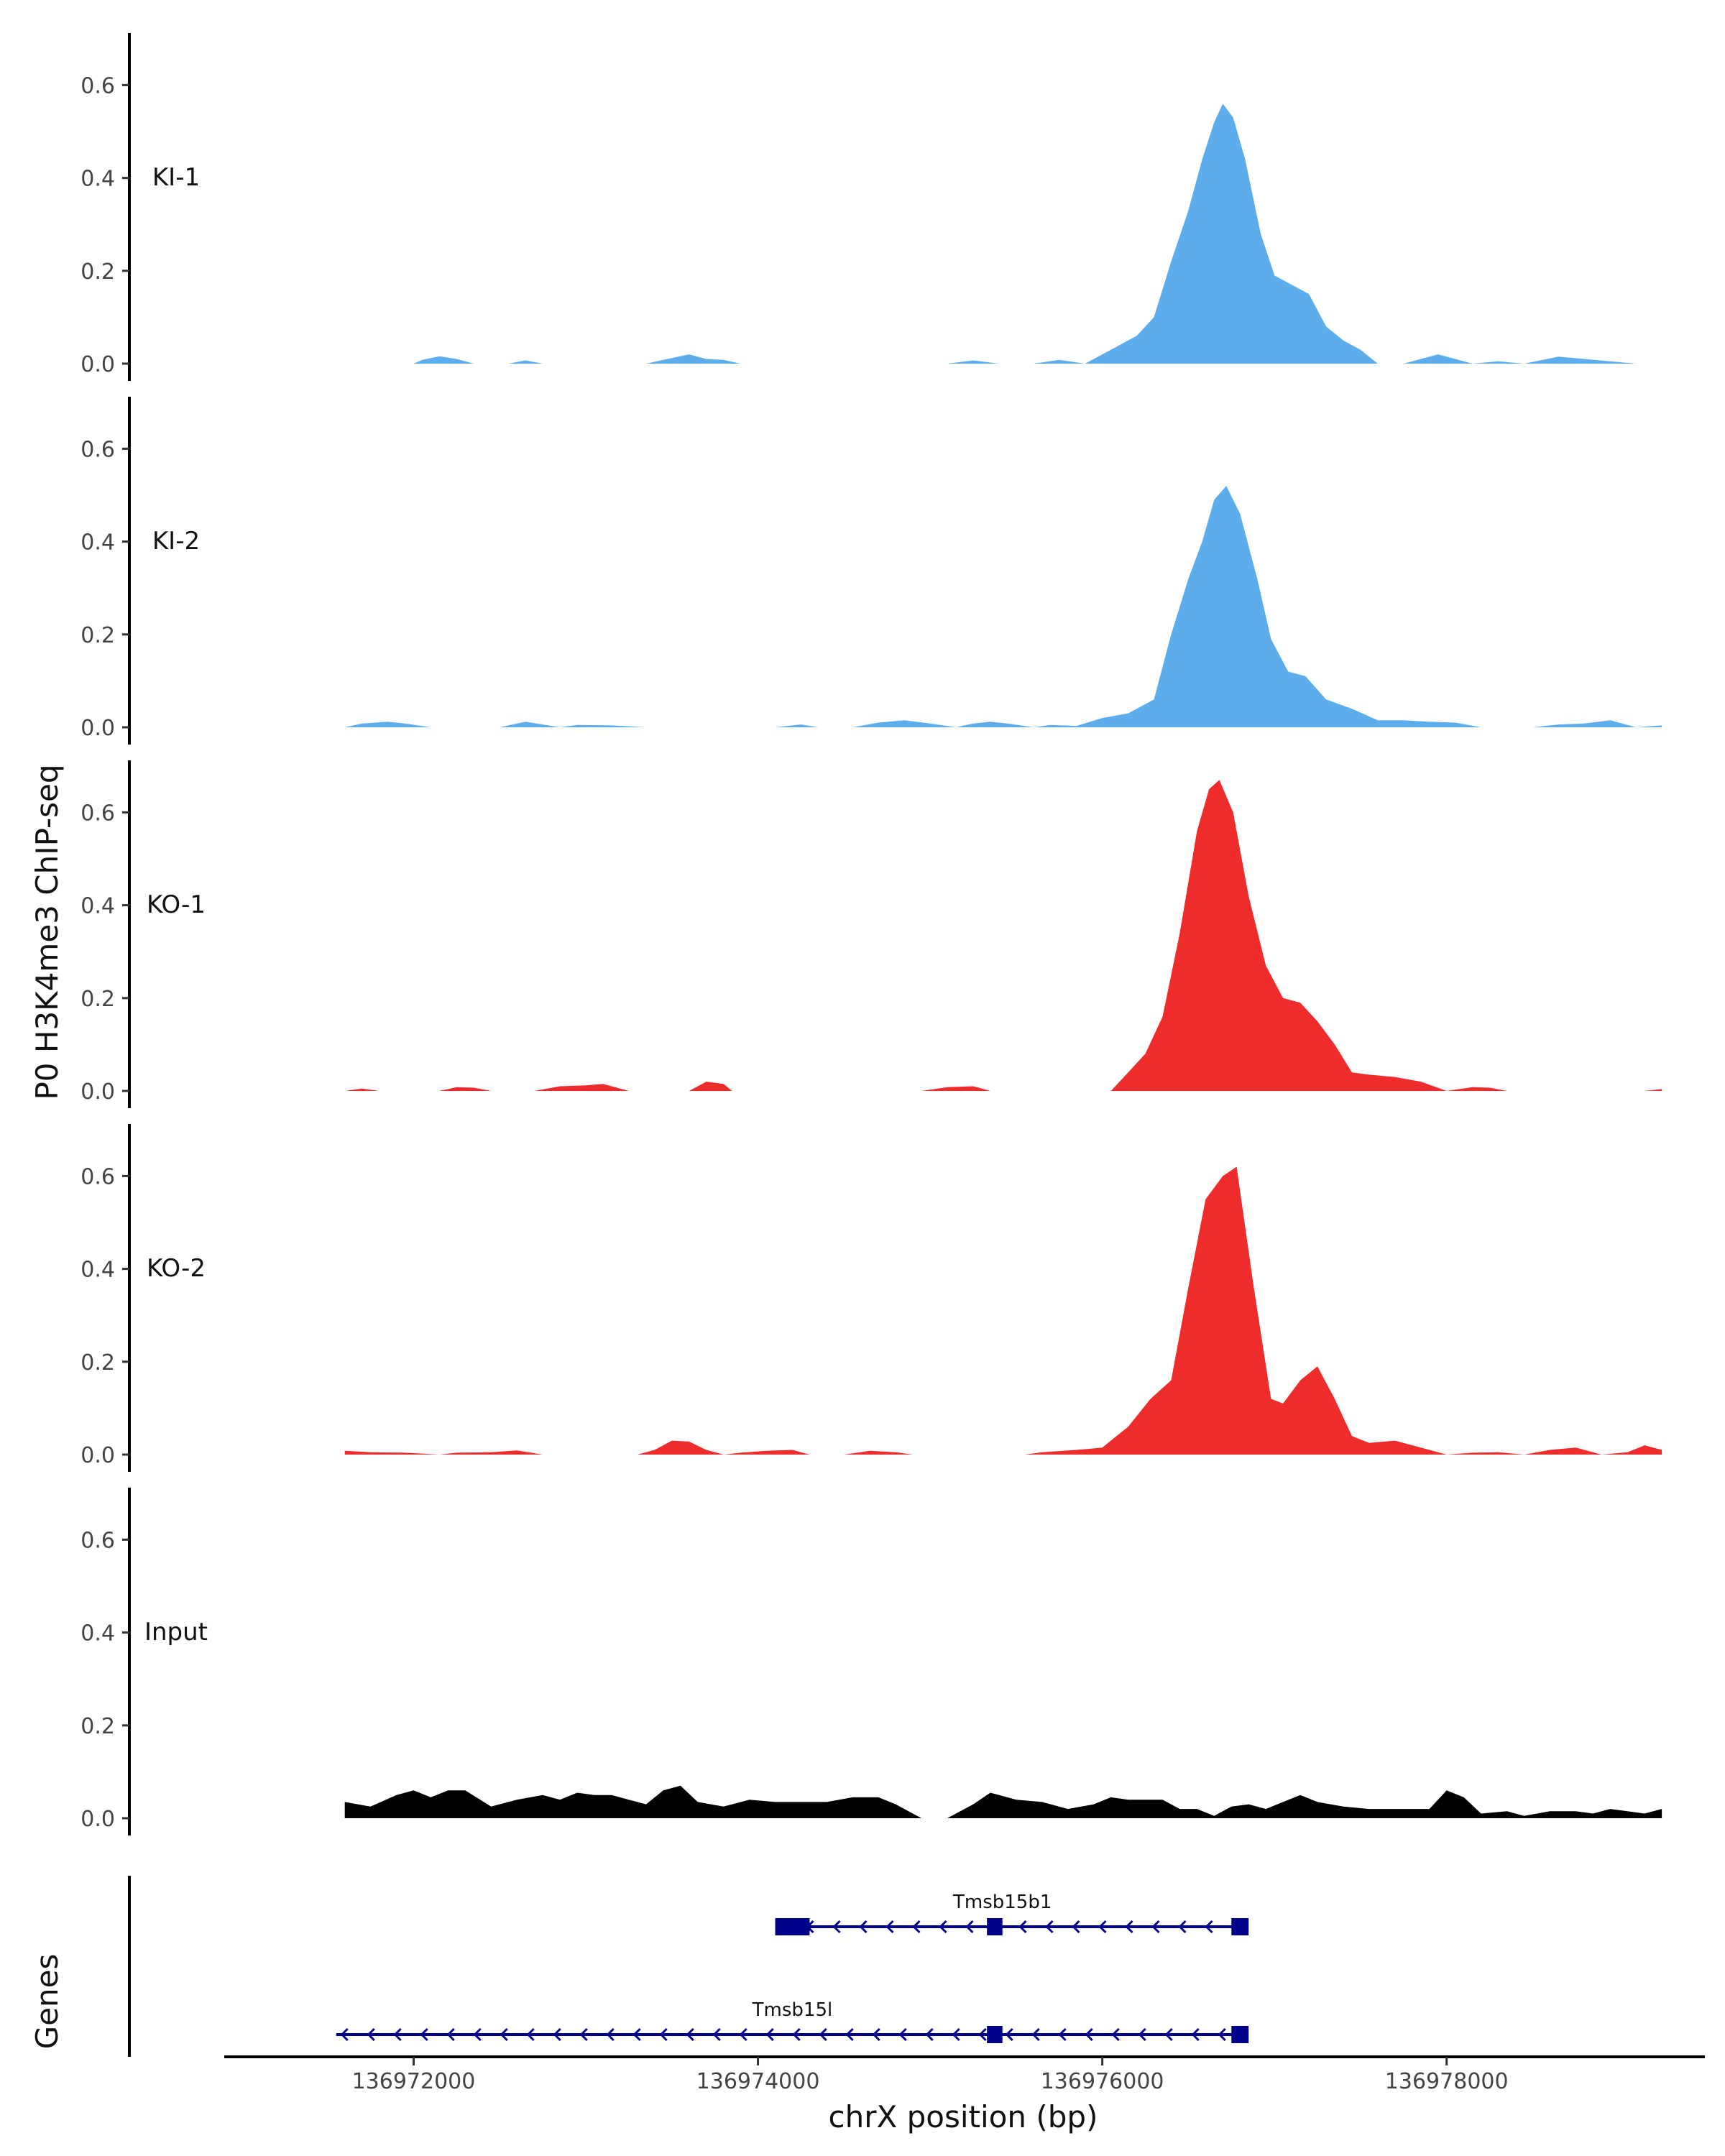  I want to click on x-tick-label: 136974000, so click(758, 2082).